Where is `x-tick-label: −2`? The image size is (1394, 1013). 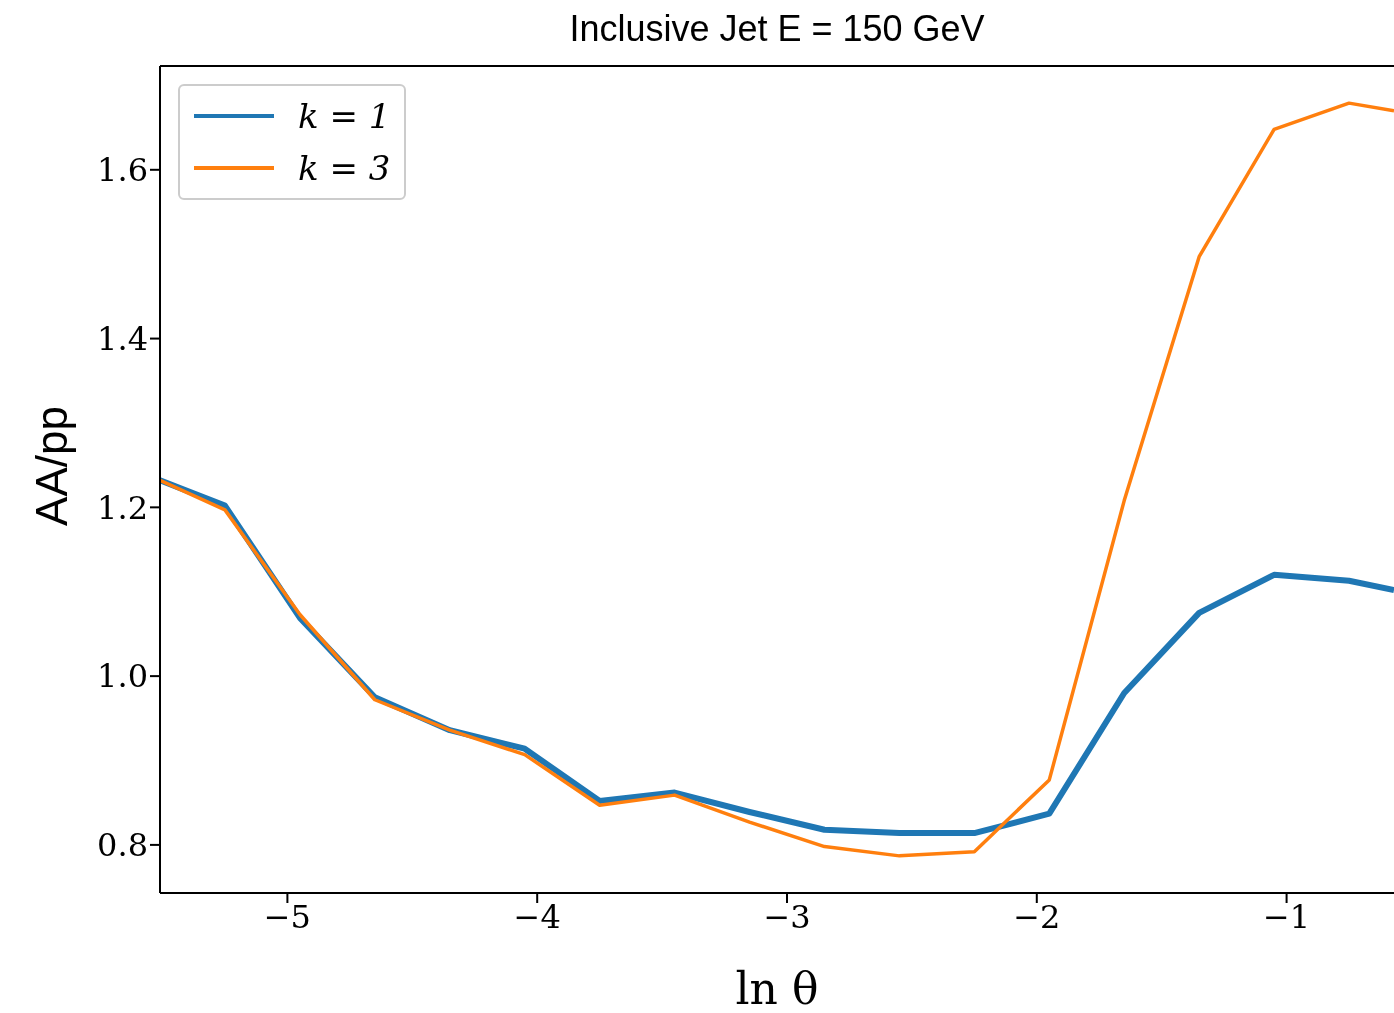
x-tick-label: −2 is located at coordinates (1037, 916).